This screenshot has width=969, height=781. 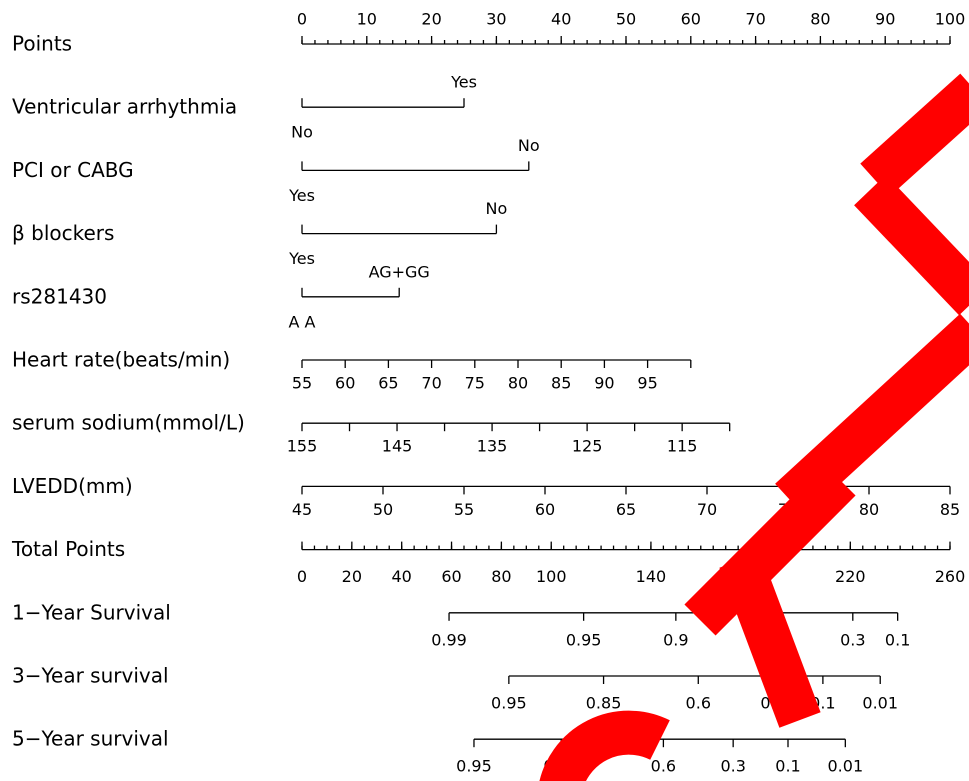 I want to click on row-label: Total Points, so click(x=68, y=549).